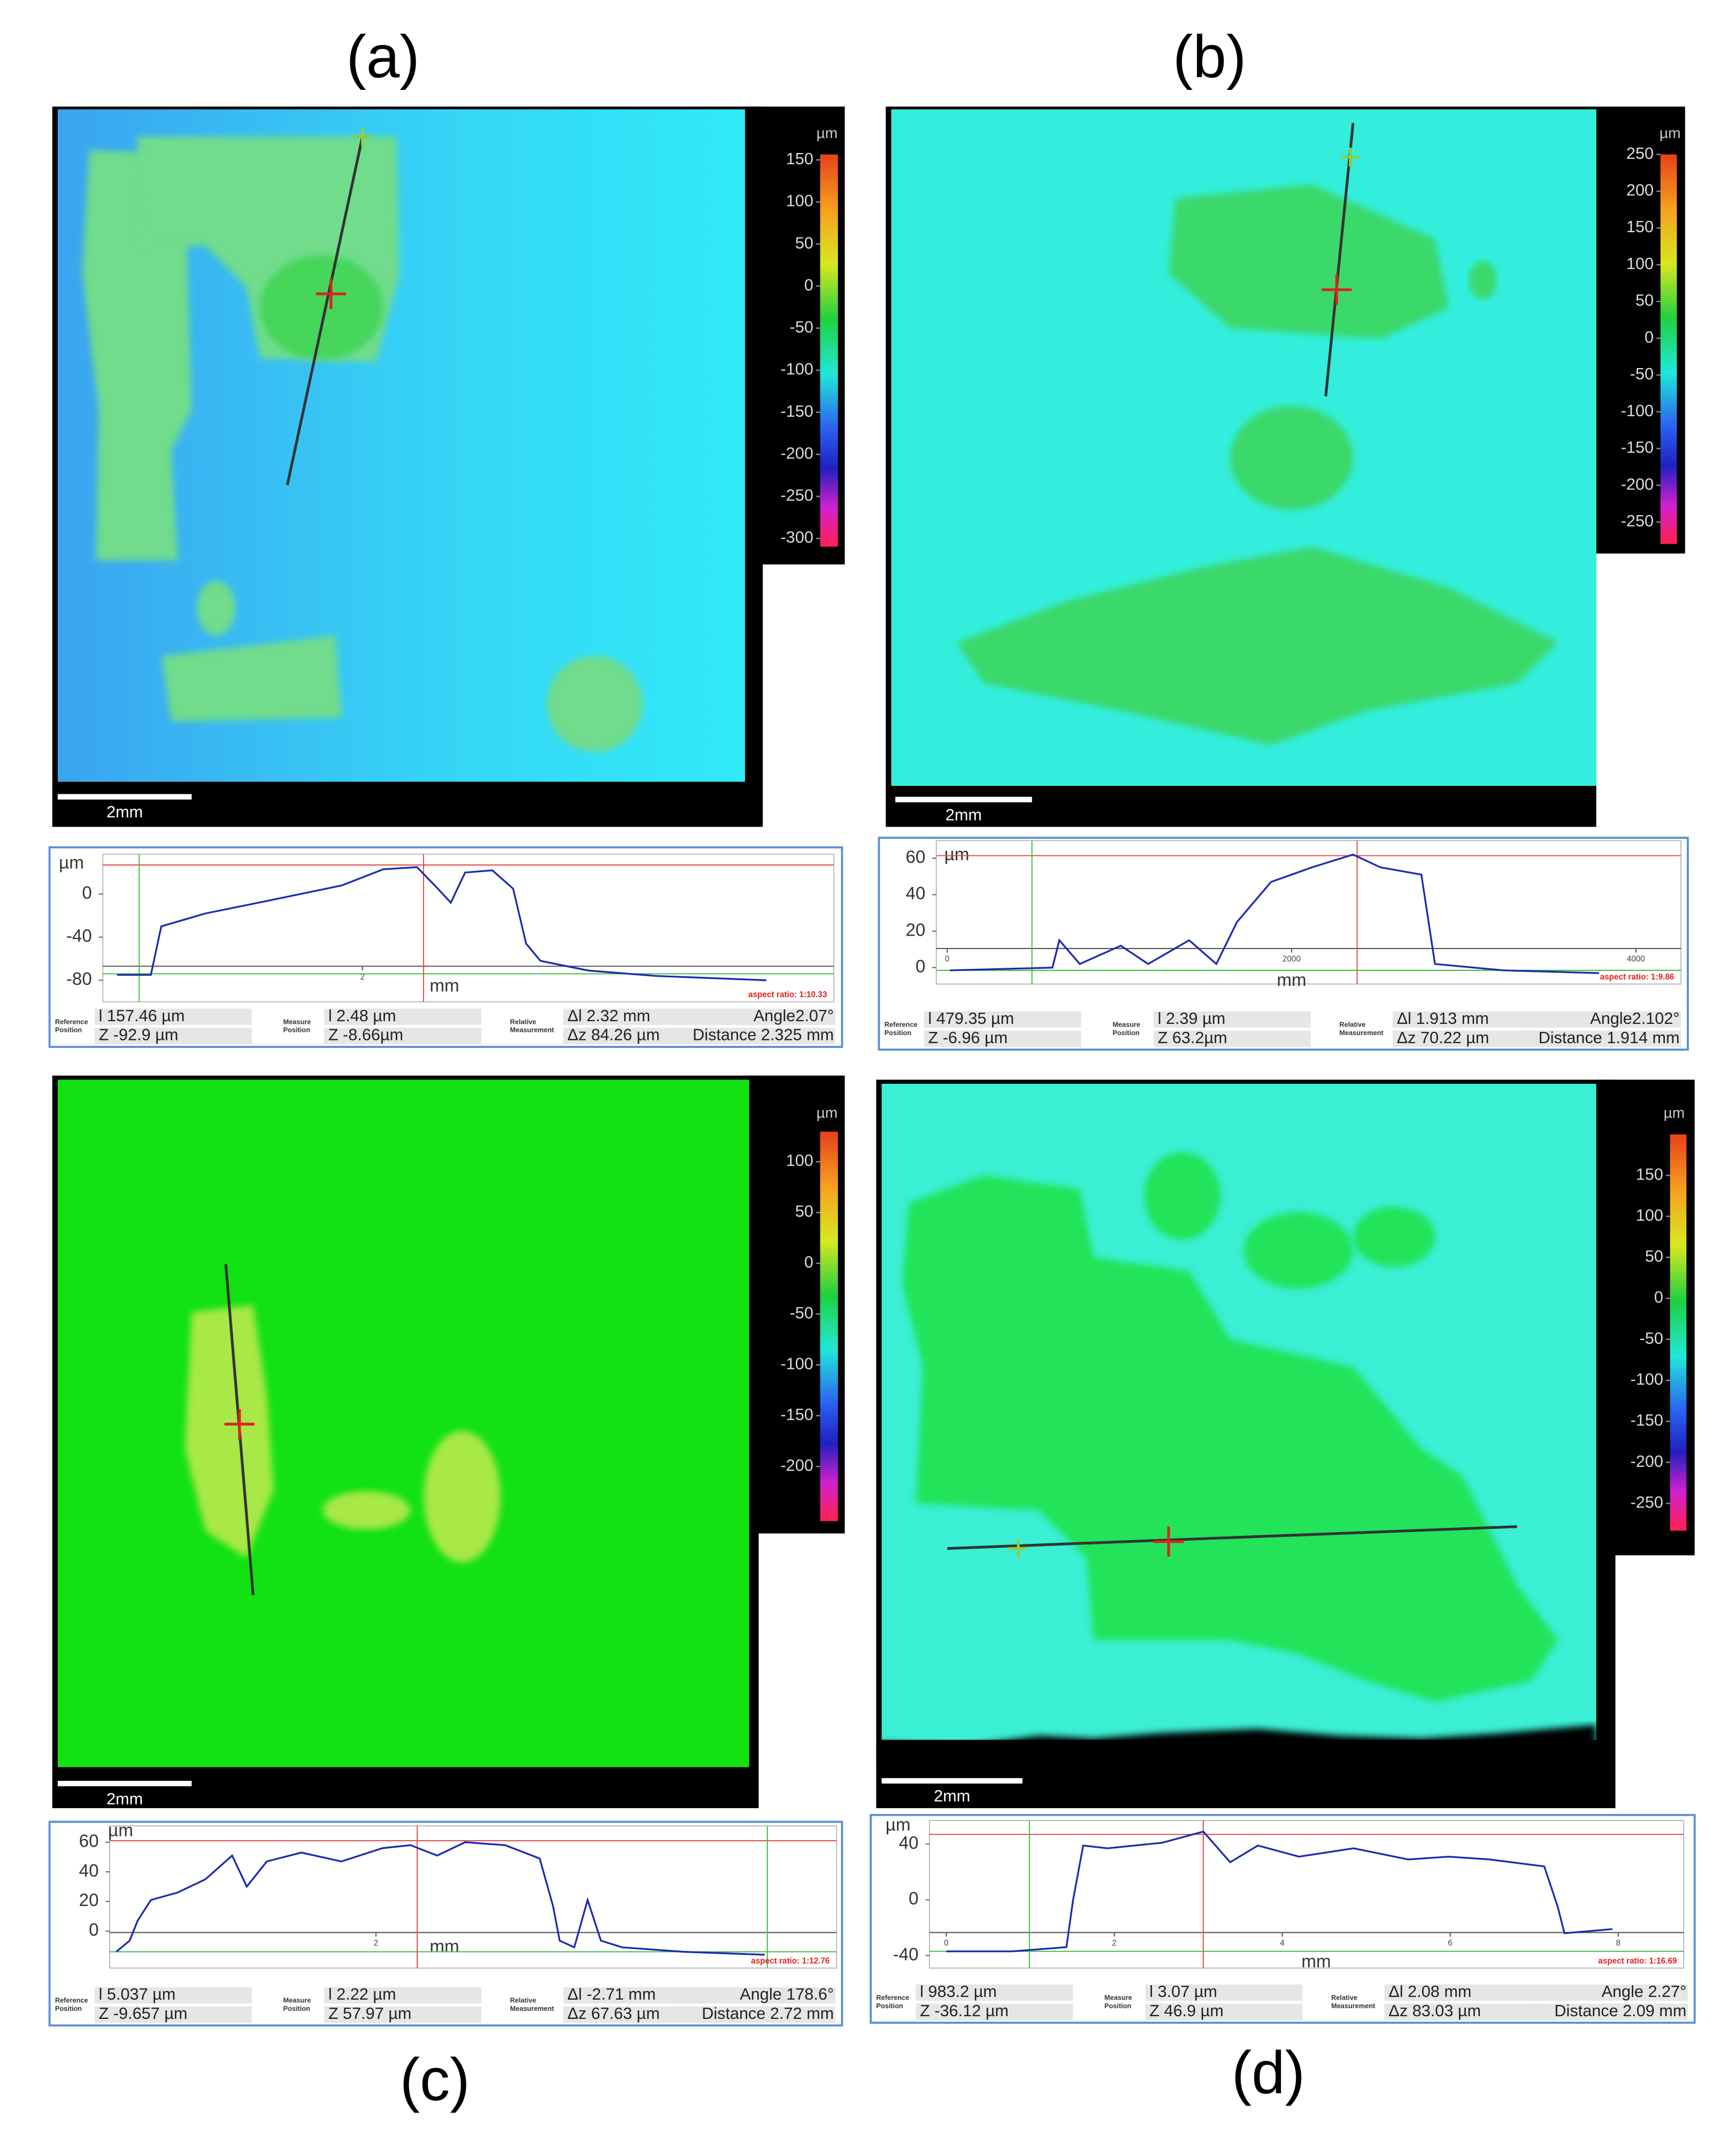 The height and width of the screenshot is (2143, 1736). Describe the element at coordinates (1618, 1943) in the screenshot. I see `x-tick-label: 8` at that location.